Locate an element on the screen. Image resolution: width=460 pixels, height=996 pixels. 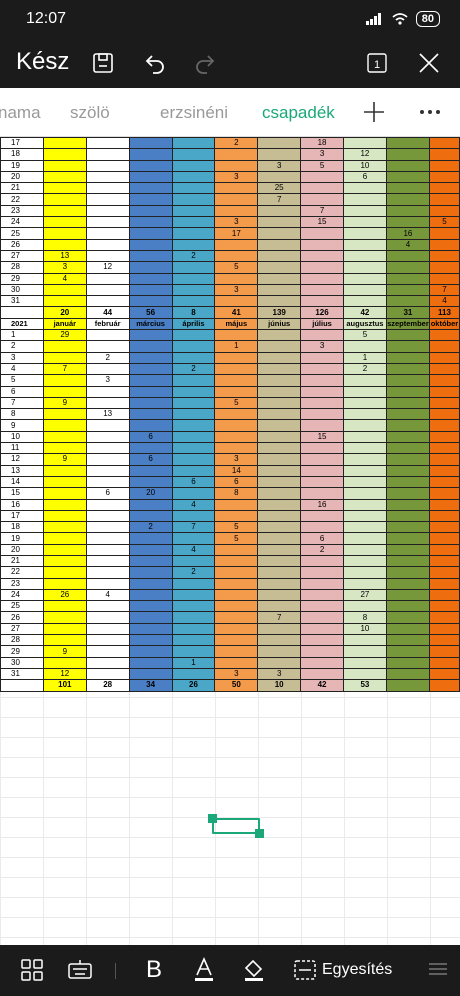
month-header-cell: február is located at coordinates (107, 324).